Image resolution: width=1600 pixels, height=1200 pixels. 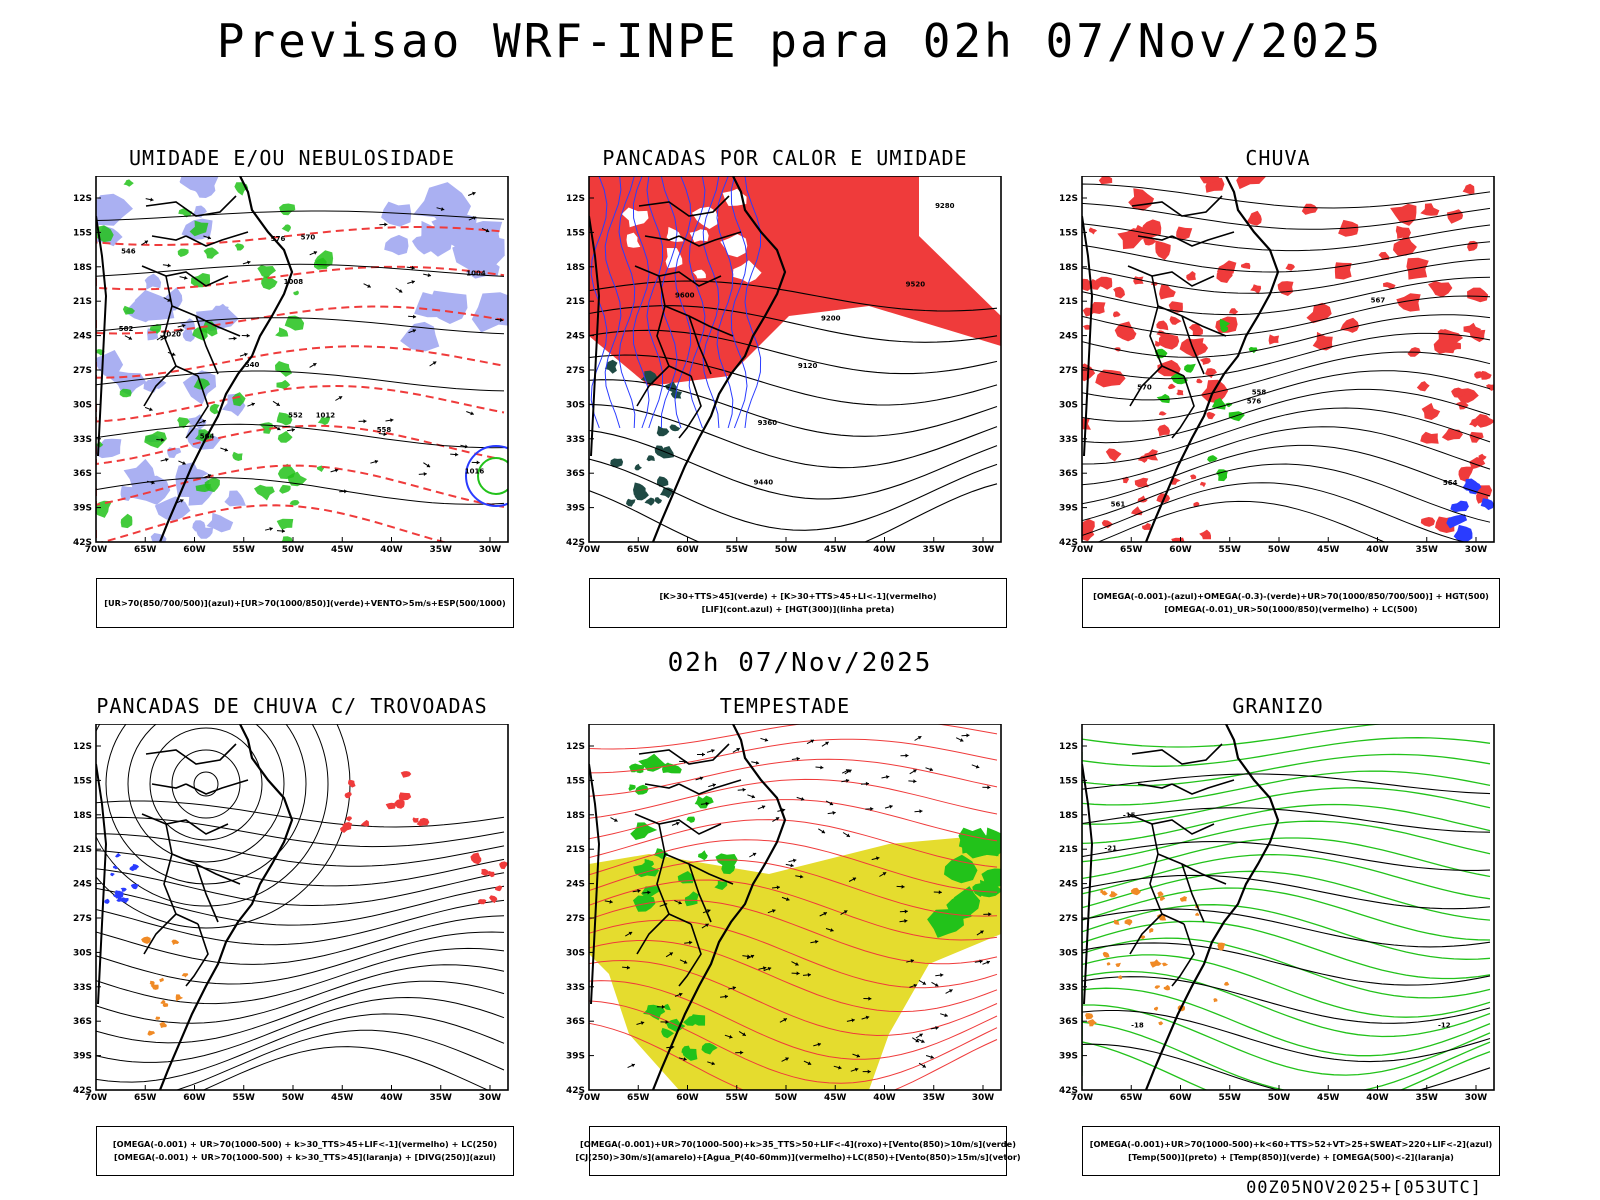 I want to click on lon-label: 60W, so click(x=687, y=550).